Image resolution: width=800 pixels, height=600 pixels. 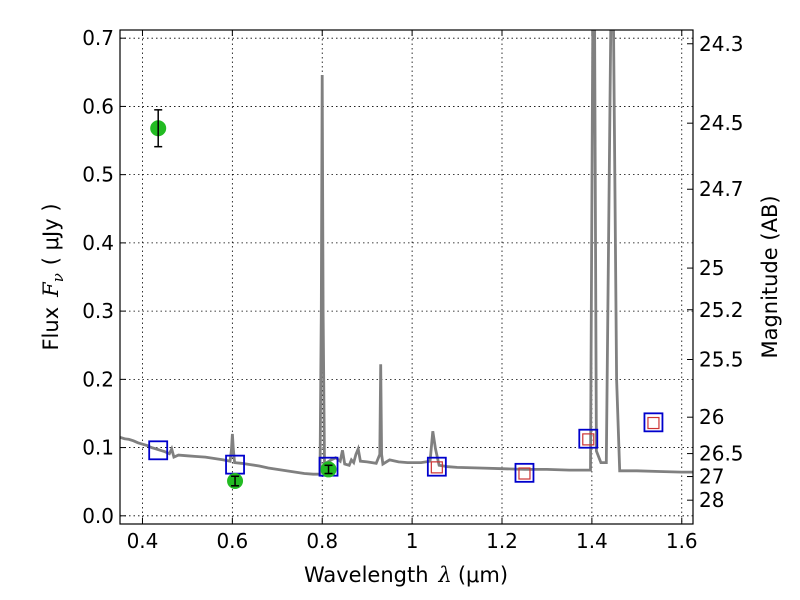 I want to click on right-tick-label: 24.7, so click(x=721, y=189).